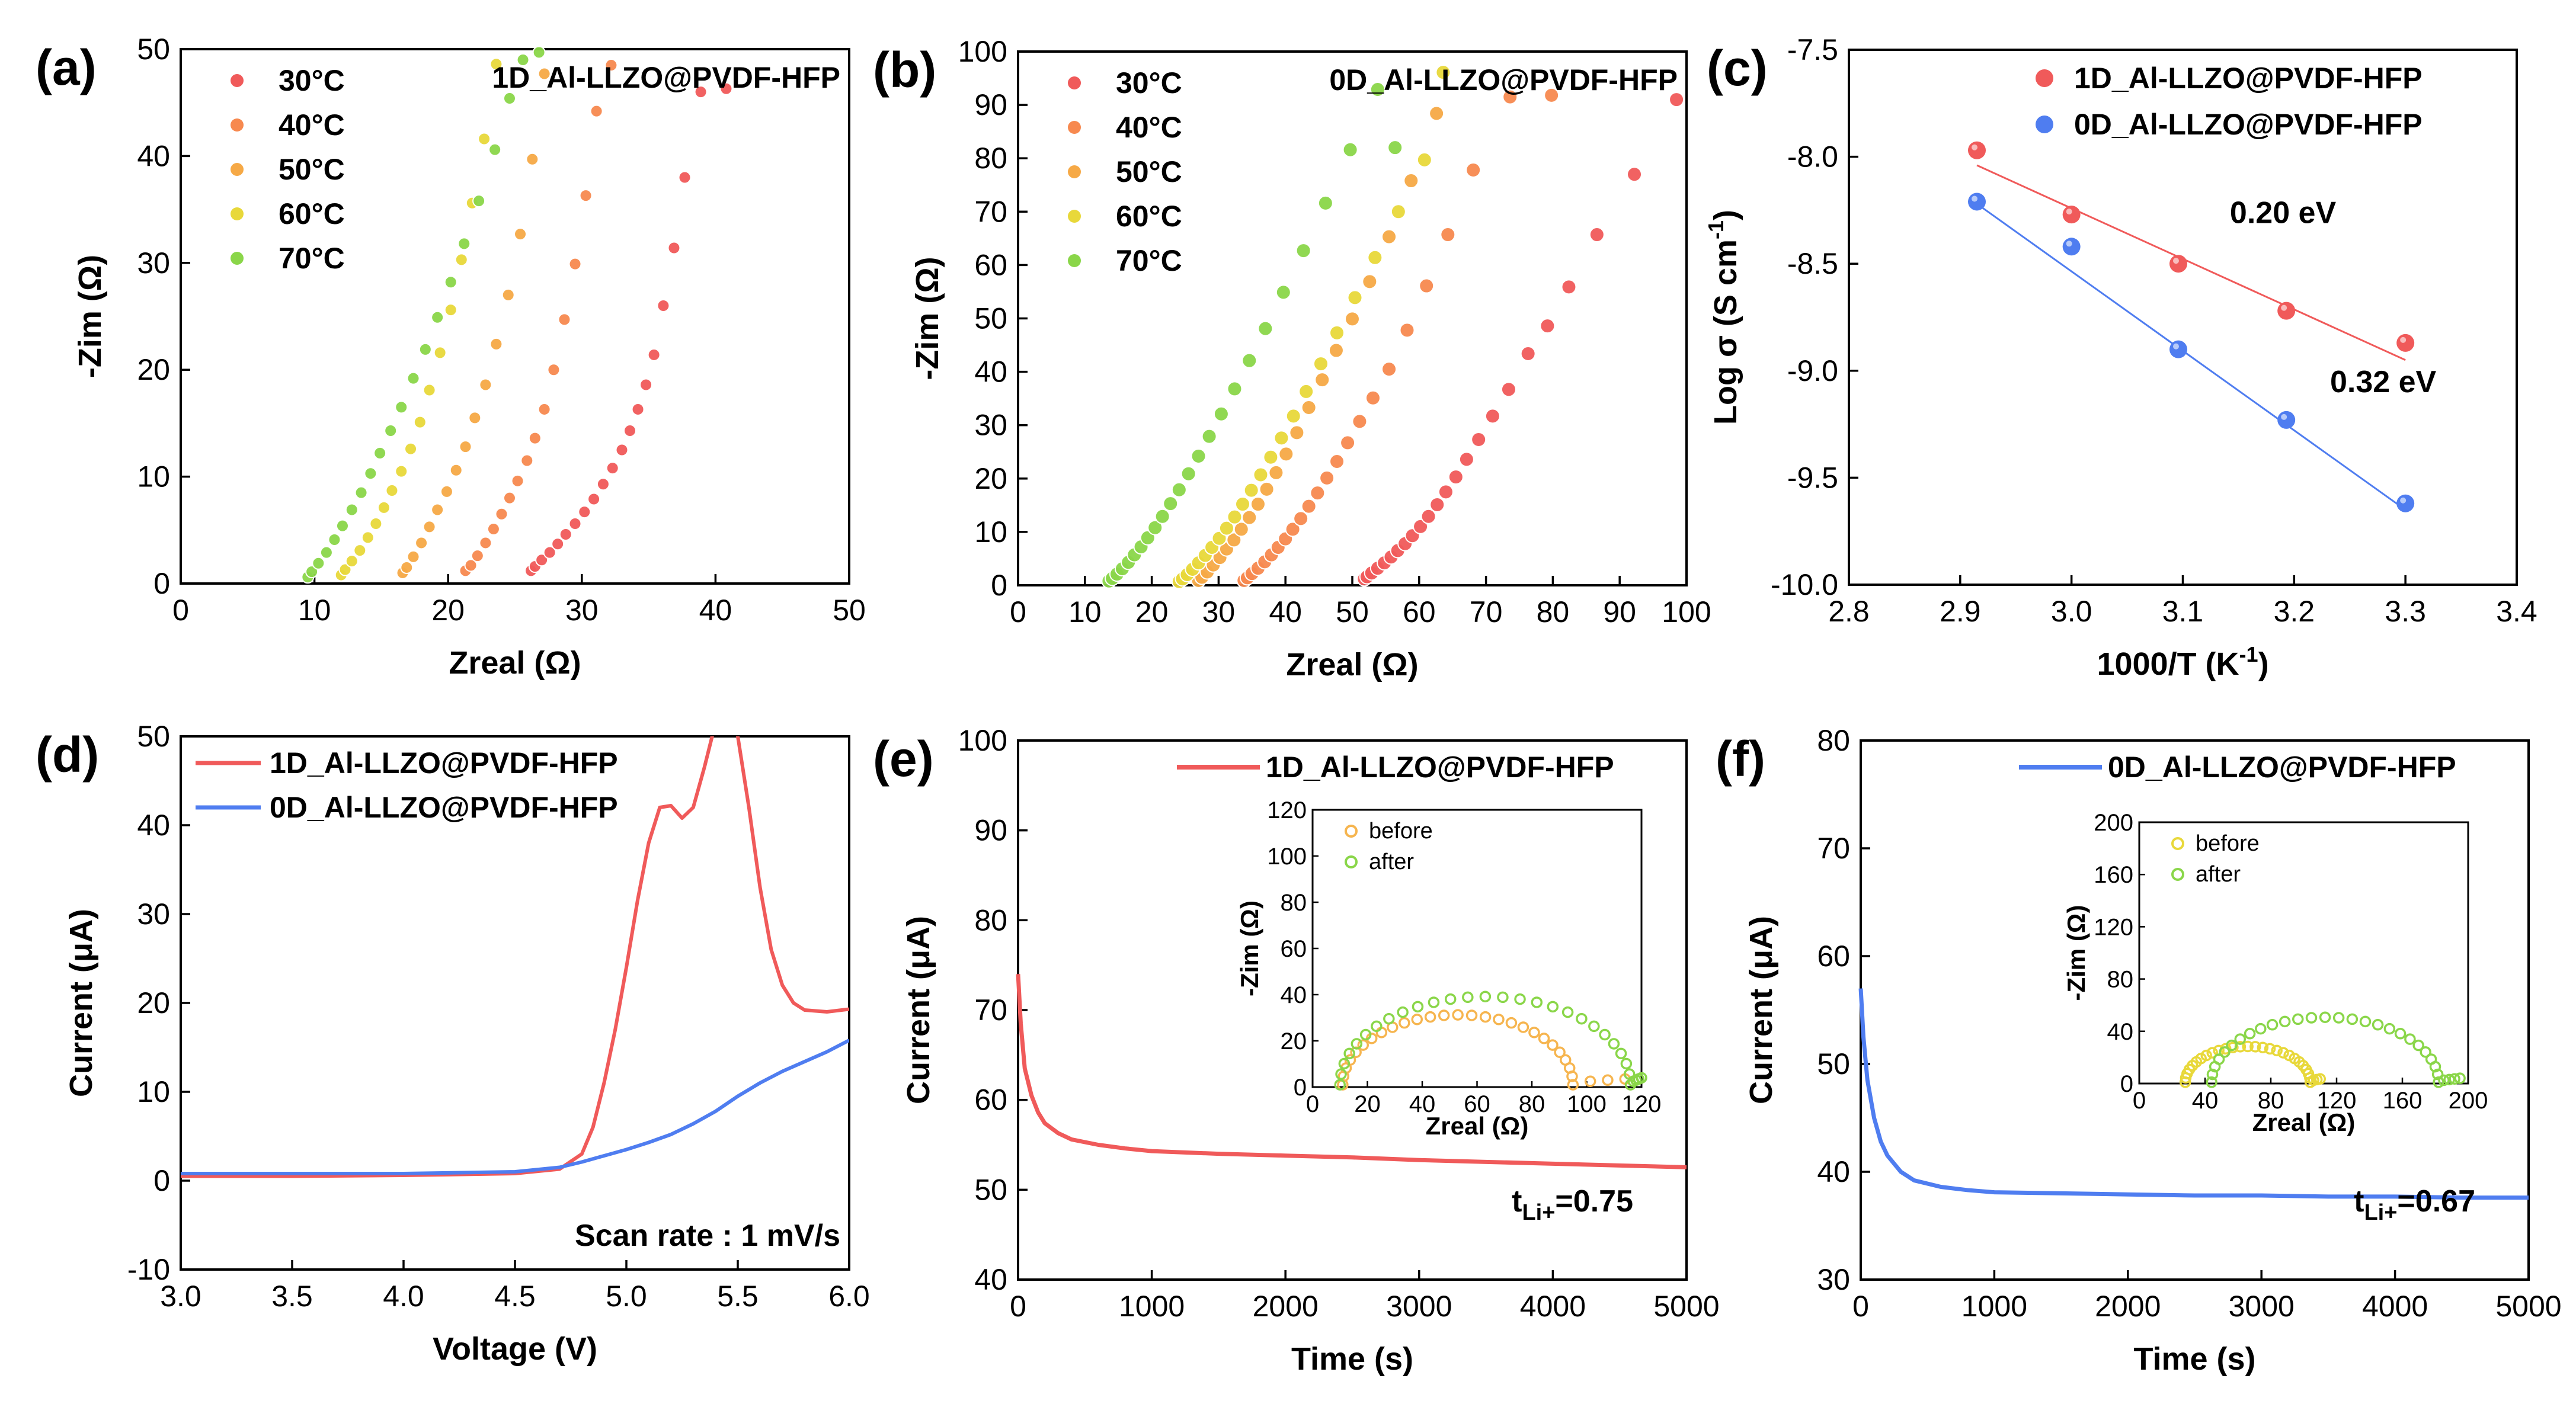 The image size is (2576, 1404). I want to click on inset-y-tick-label: 20, so click(1294, 1041).